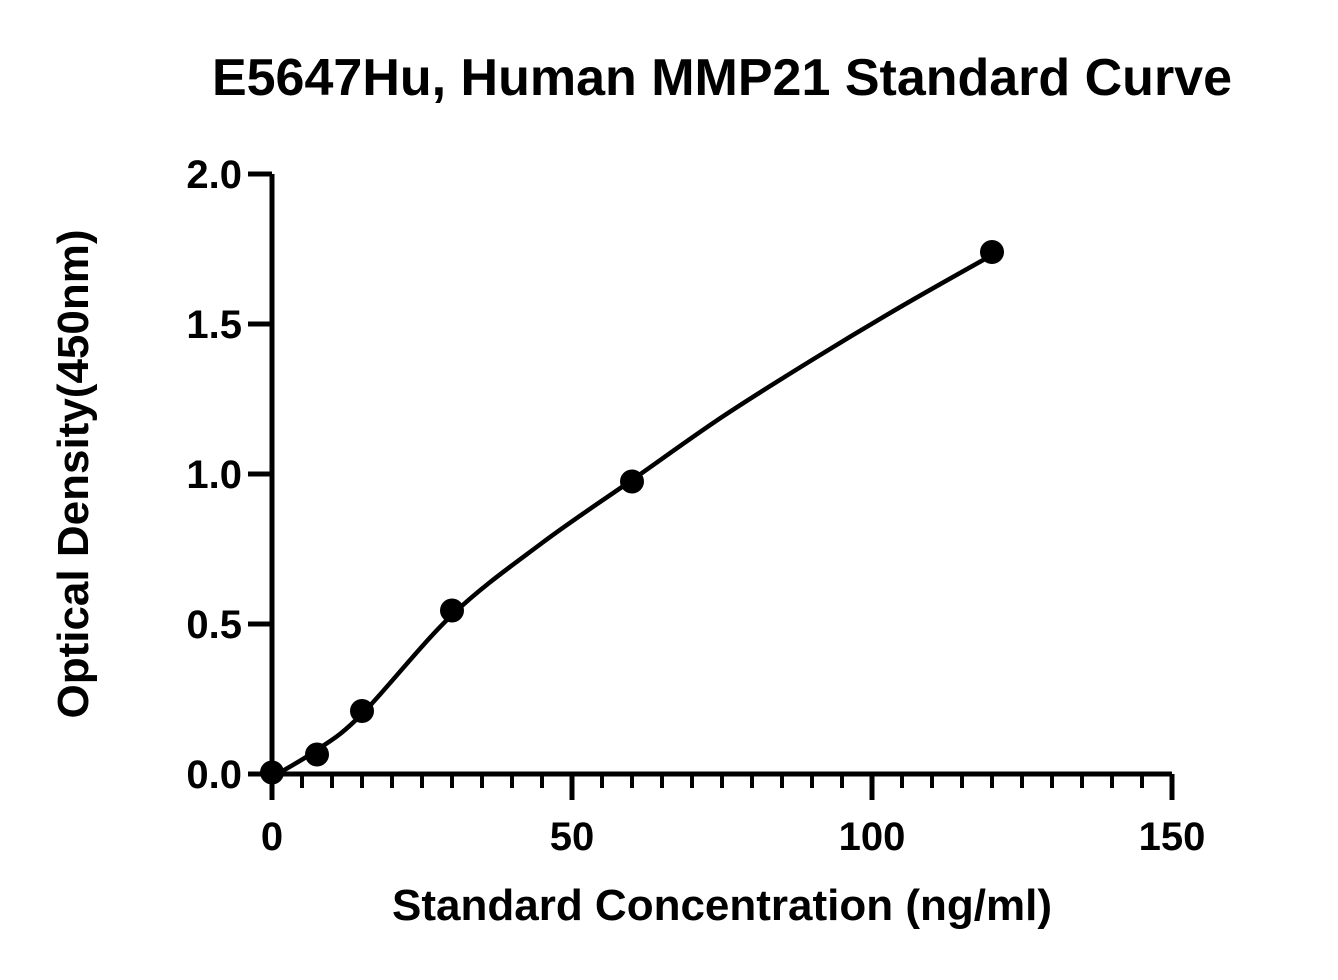 This screenshot has width=1338, height=980. Describe the element at coordinates (214, 625) in the screenshot. I see `y-tick-label: 0.5` at that location.